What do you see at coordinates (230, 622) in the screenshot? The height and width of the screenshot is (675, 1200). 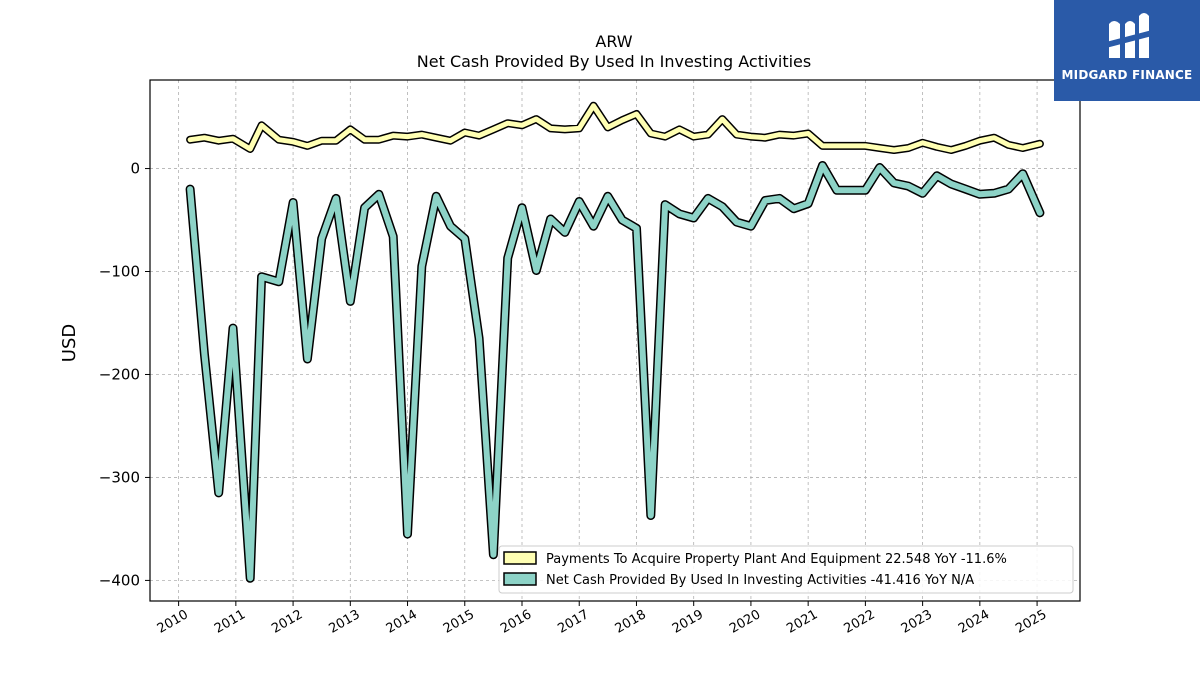 I see `x-tick-label: 2011` at bounding box center [230, 622].